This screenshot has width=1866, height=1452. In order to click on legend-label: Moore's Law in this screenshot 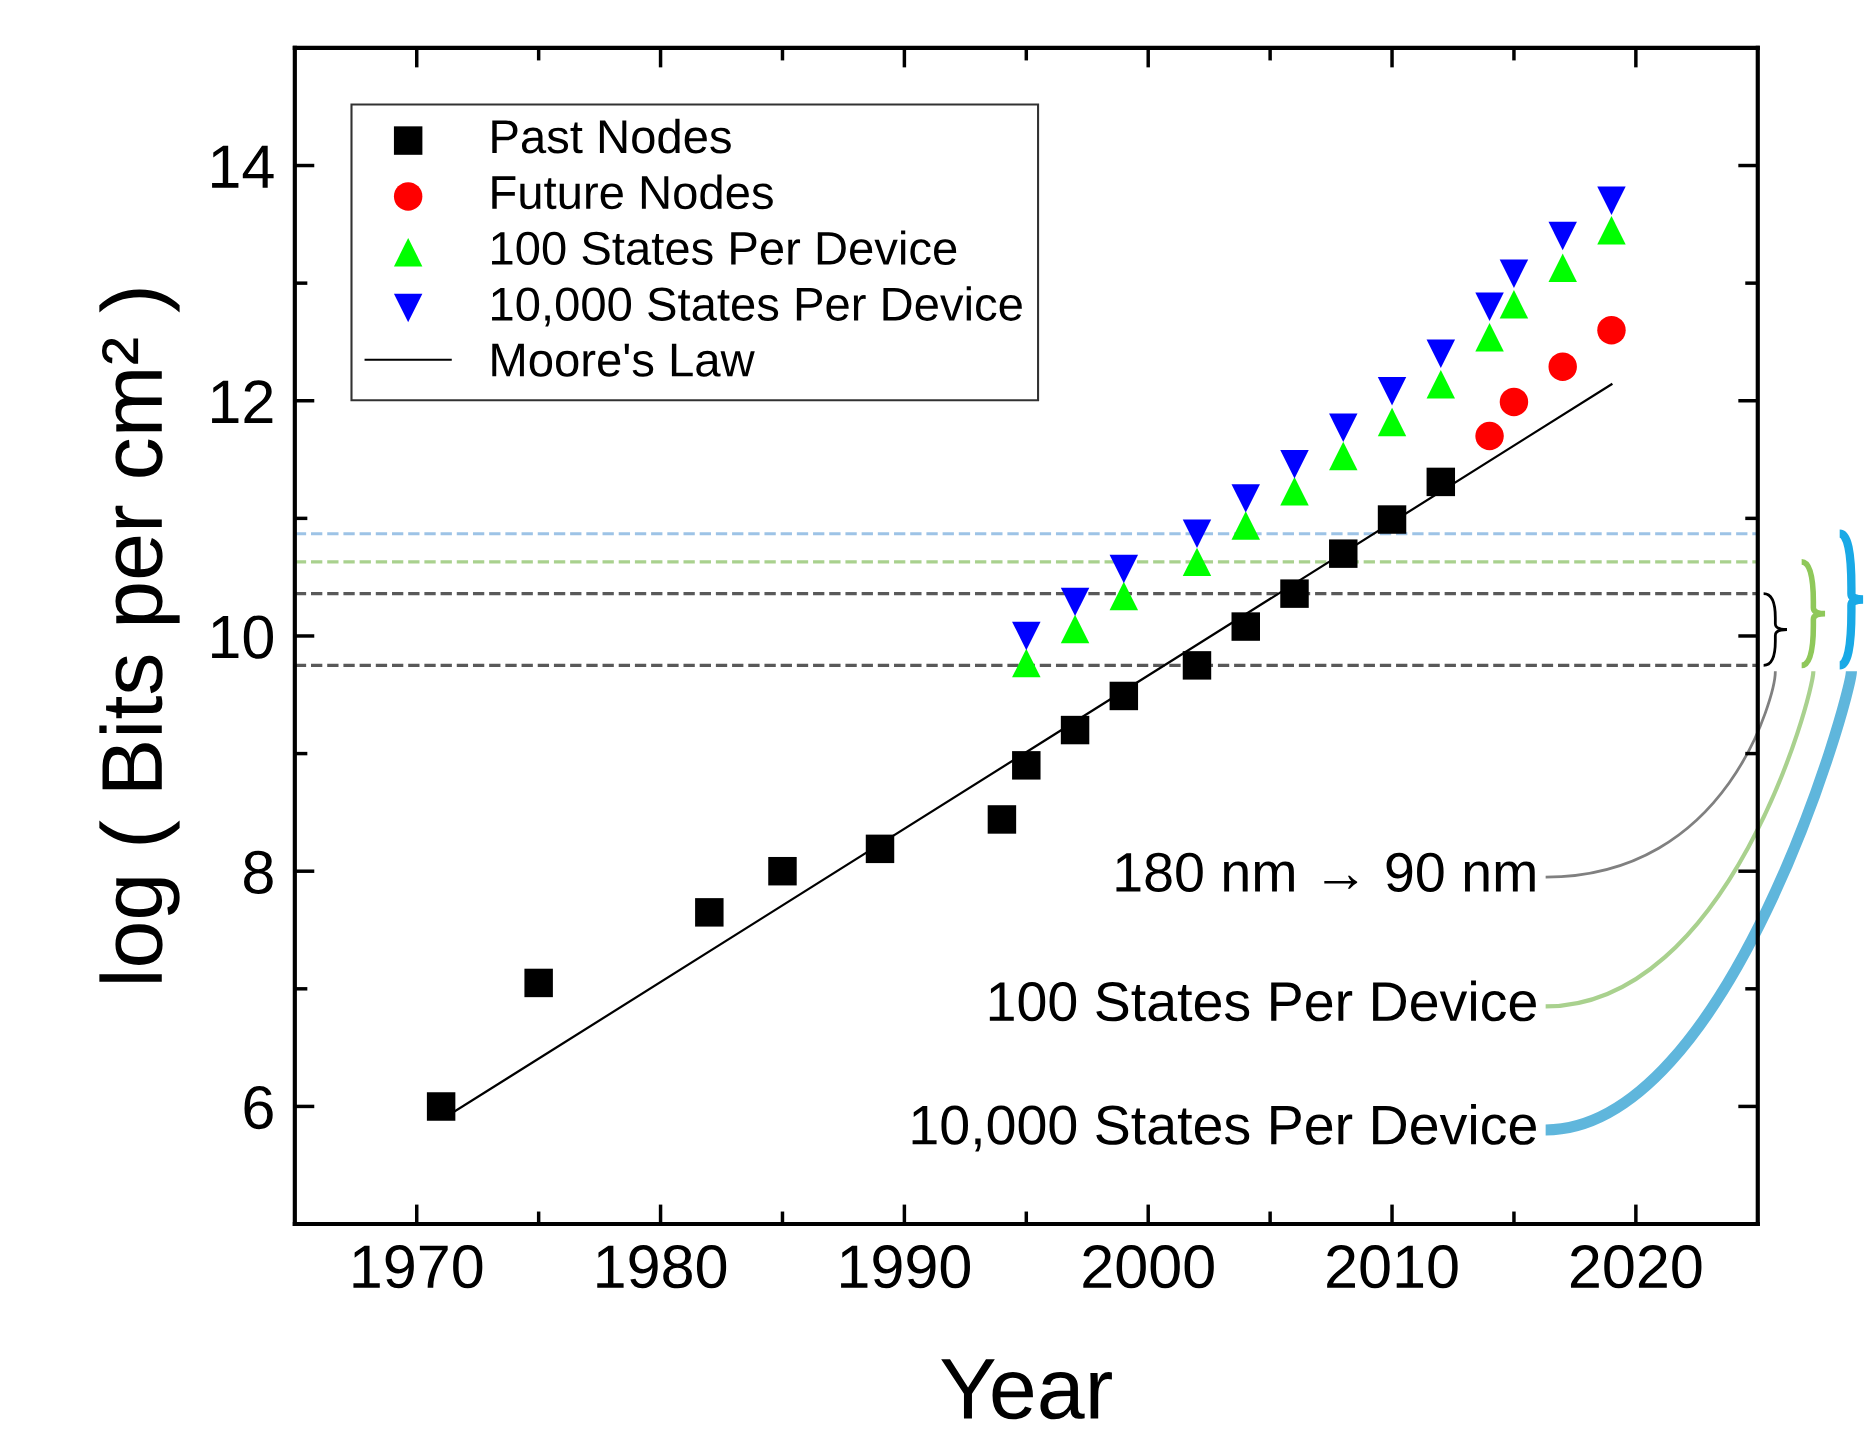, I will do `click(623, 360)`.